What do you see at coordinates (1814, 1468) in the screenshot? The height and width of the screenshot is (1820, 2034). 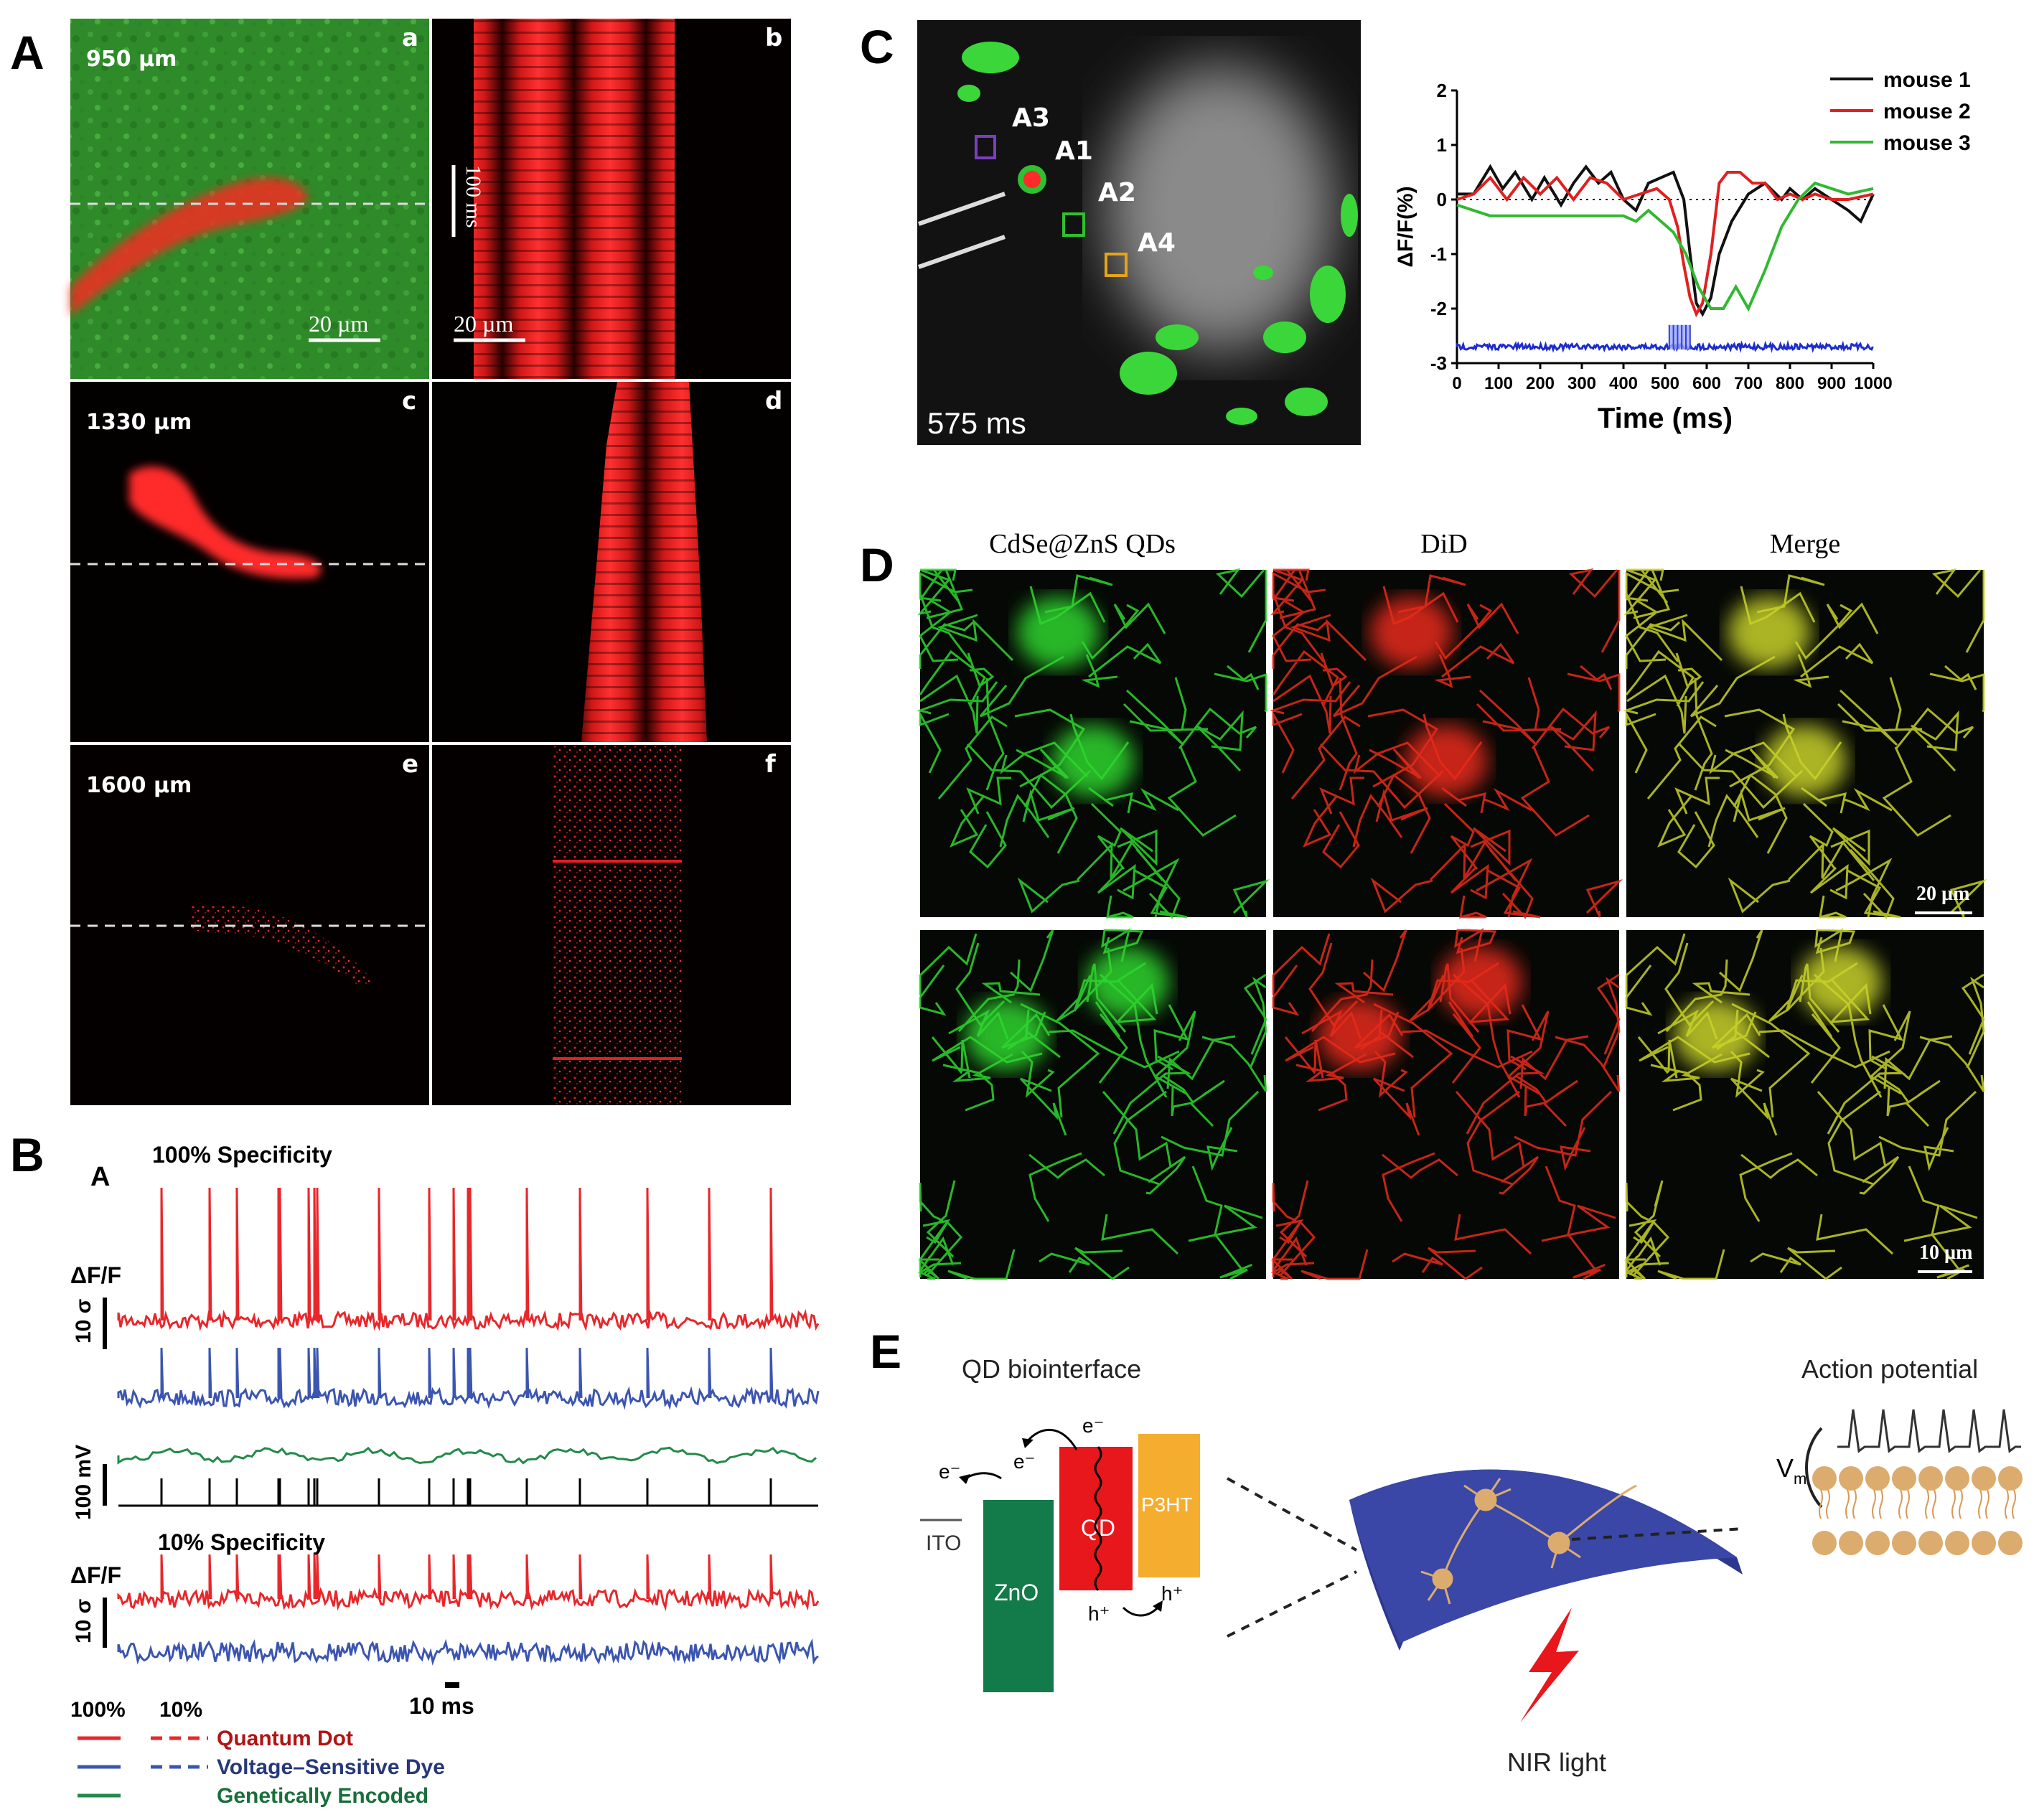 I see `vm-bracket` at bounding box center [1814, 1468].